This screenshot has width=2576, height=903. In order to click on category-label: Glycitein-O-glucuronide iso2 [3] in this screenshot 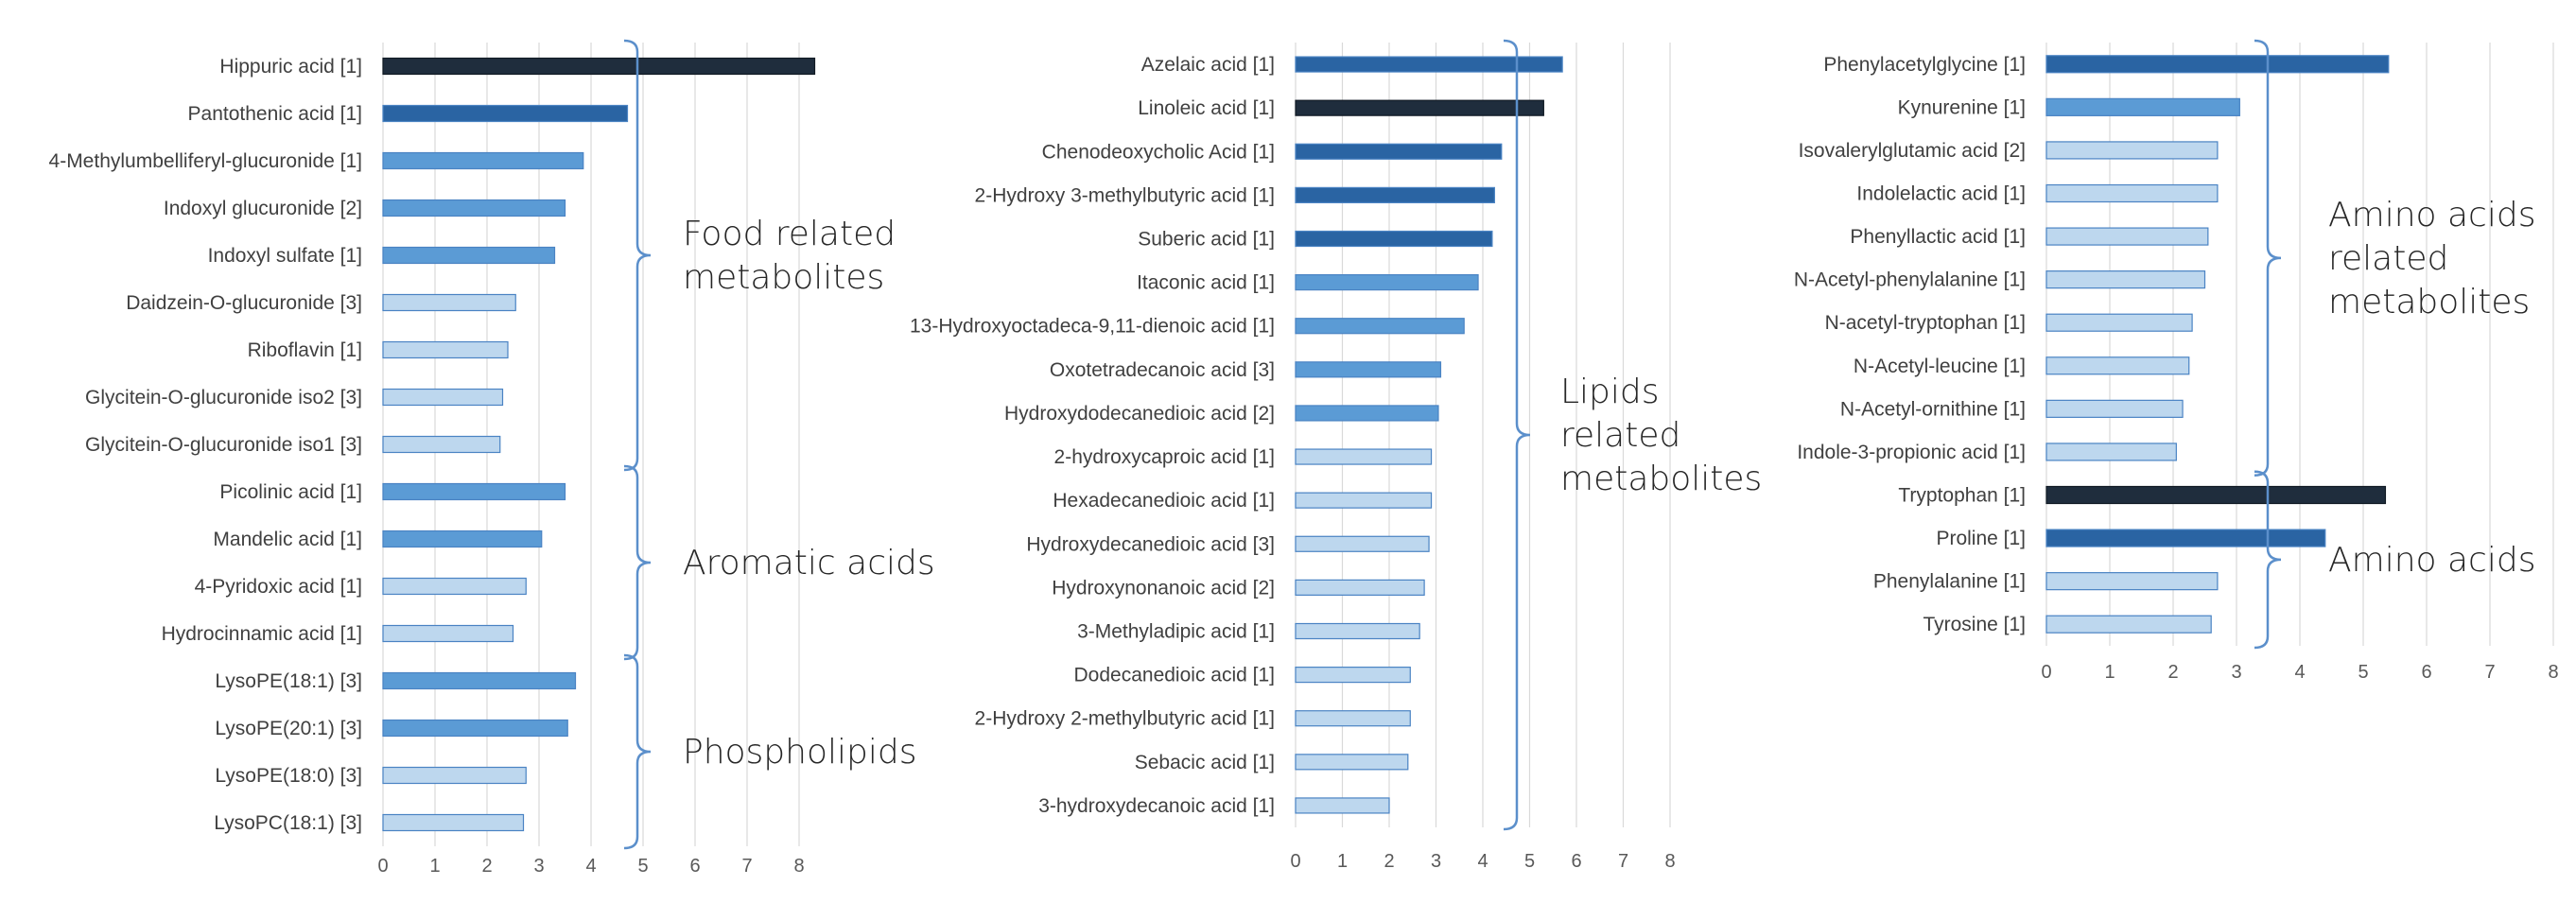, I will do `click(223, 397)`.